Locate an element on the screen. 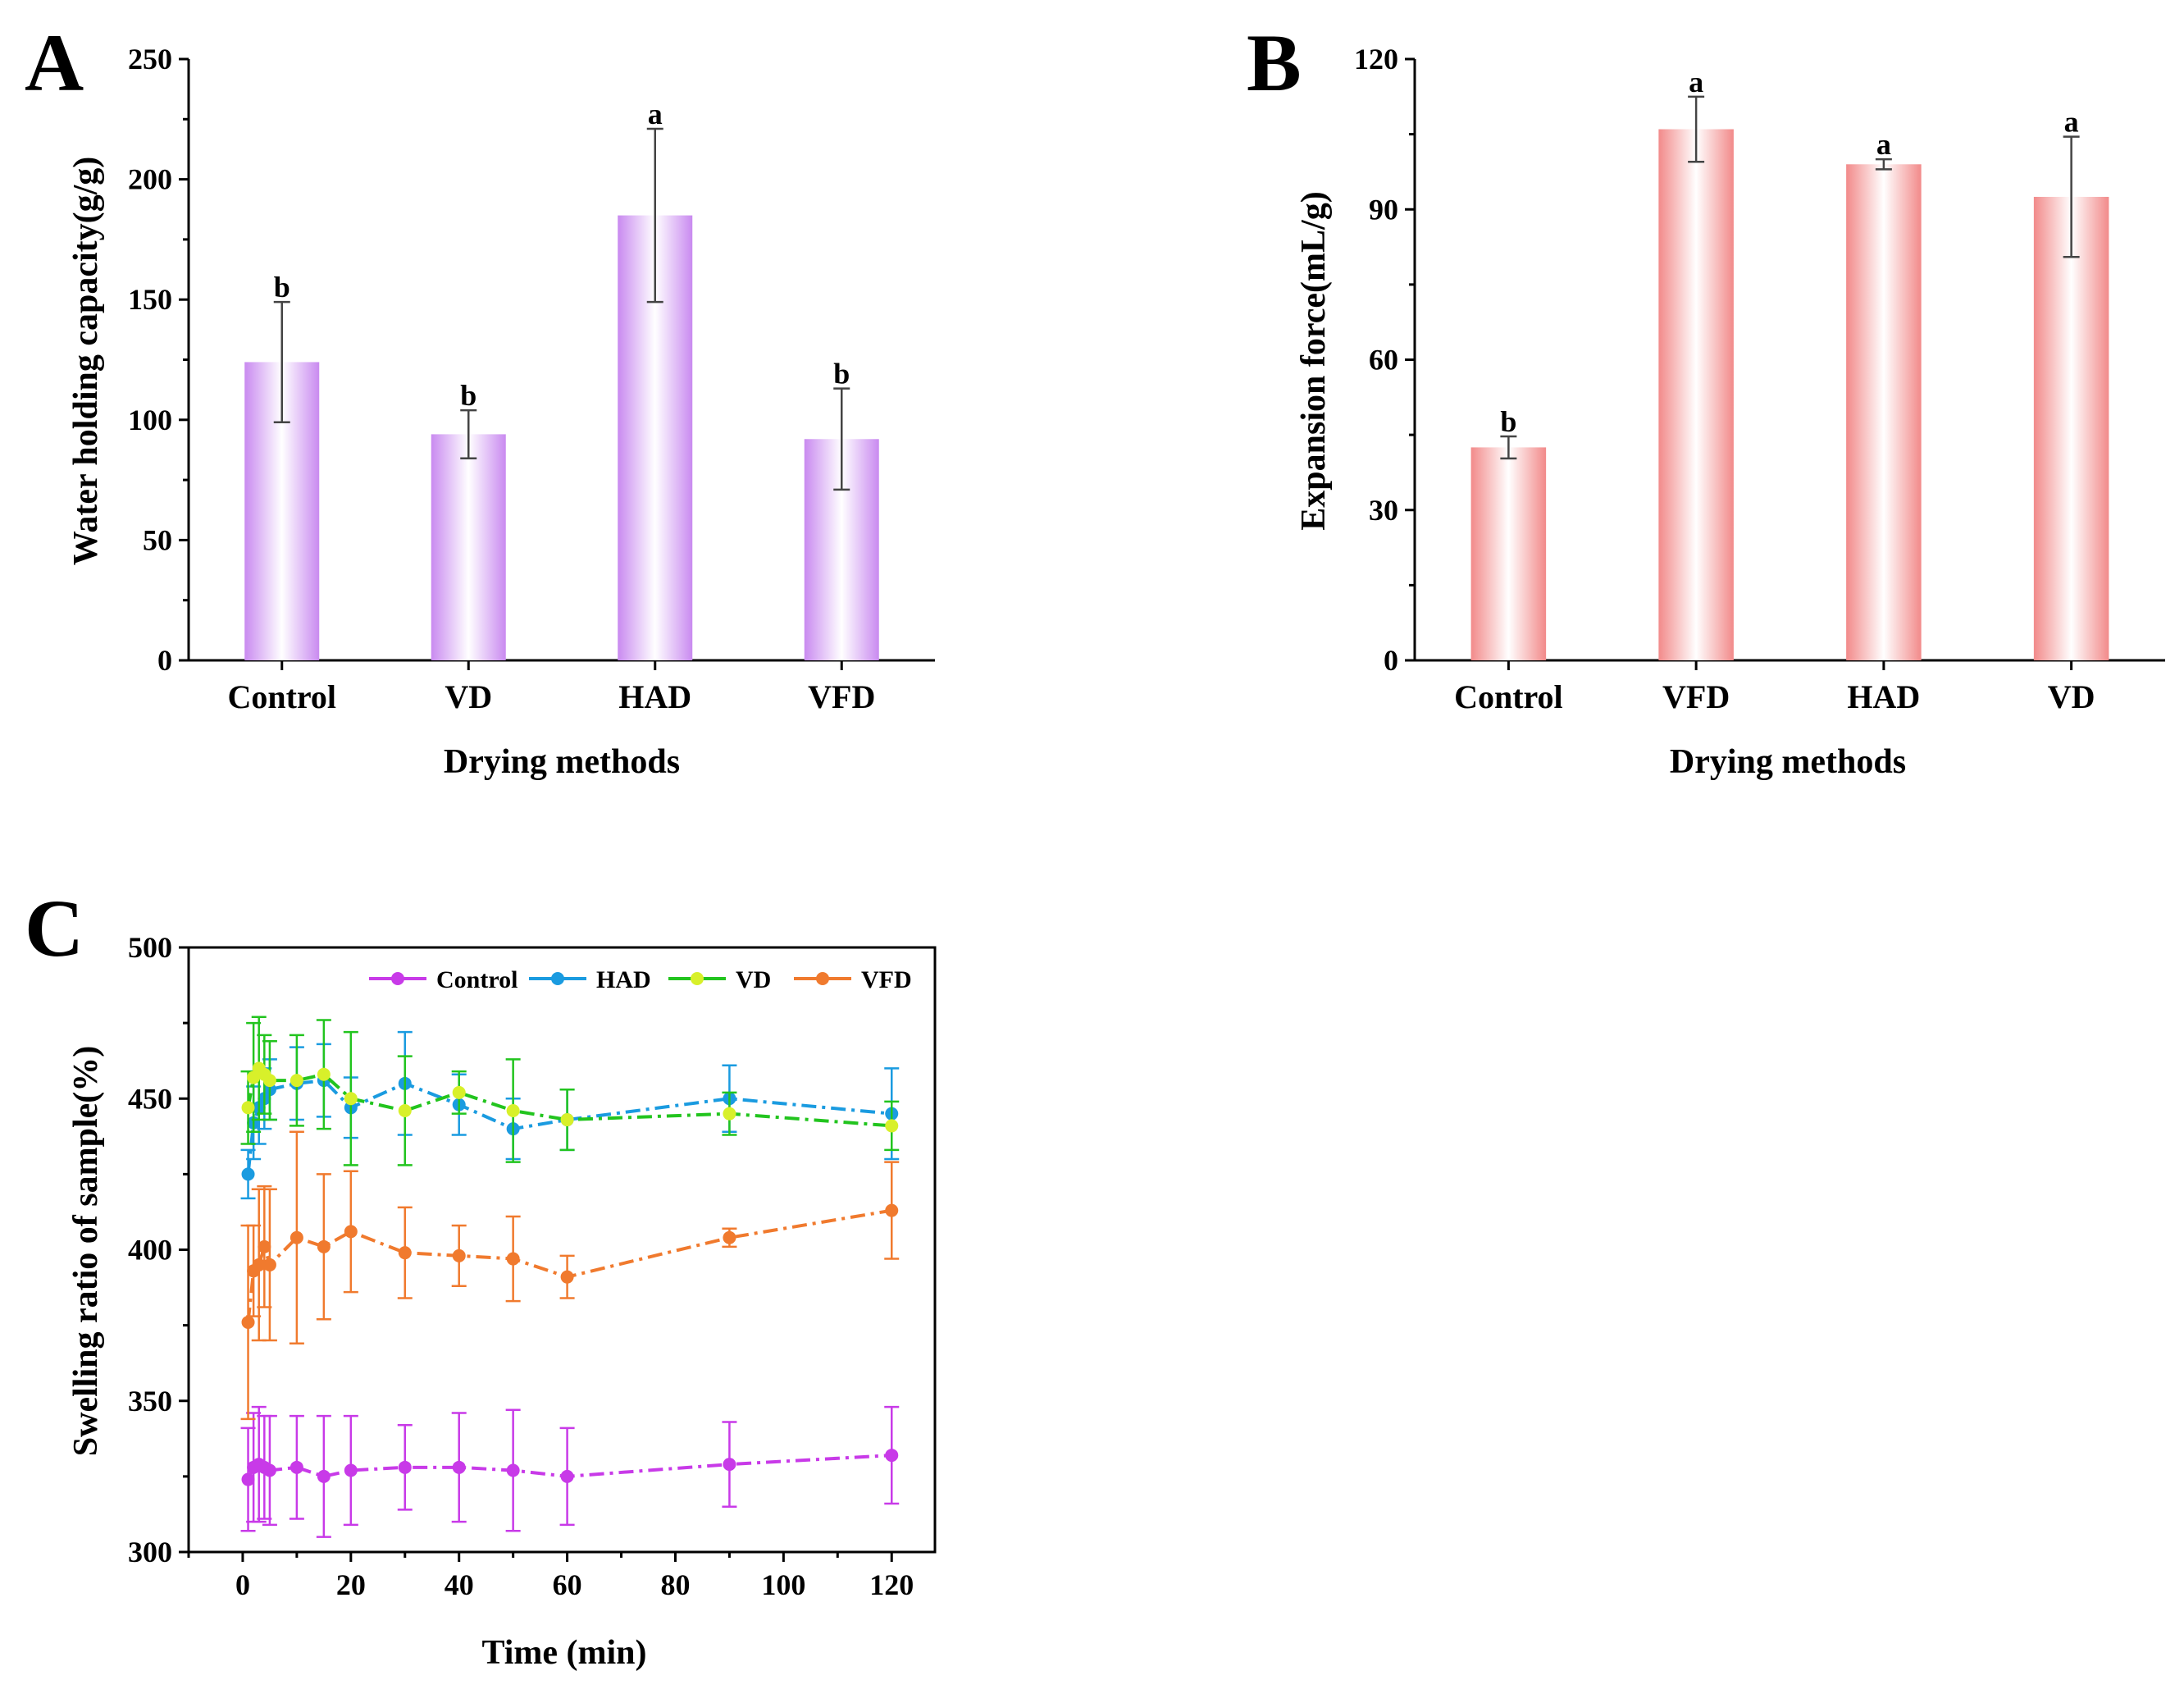  panel-c-legend-label: Control is located at coordinates (477, 979).